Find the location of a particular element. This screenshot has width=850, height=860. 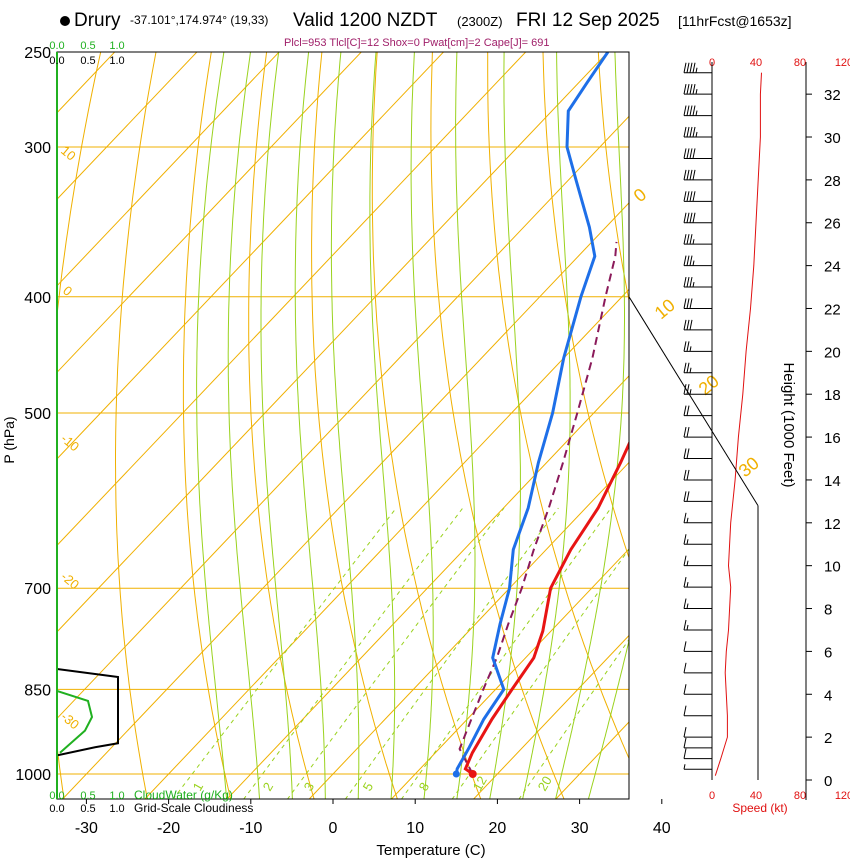

valid-date: FRI 12 Sep 2025 is located at coordinates (588, 20).